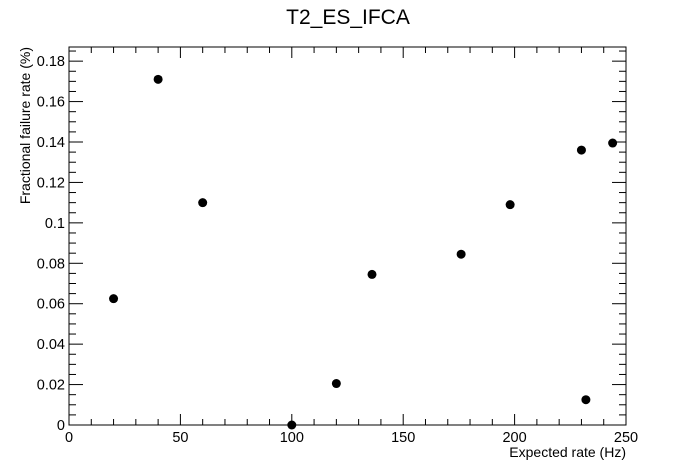 Image resolution: width=696 pixels, height=472 pixels. What do you see at coordinates (25, 125) in the screenshot?
I see `y-axis-label: Fractional failure rate (%)` at bounding box center [25, 125].